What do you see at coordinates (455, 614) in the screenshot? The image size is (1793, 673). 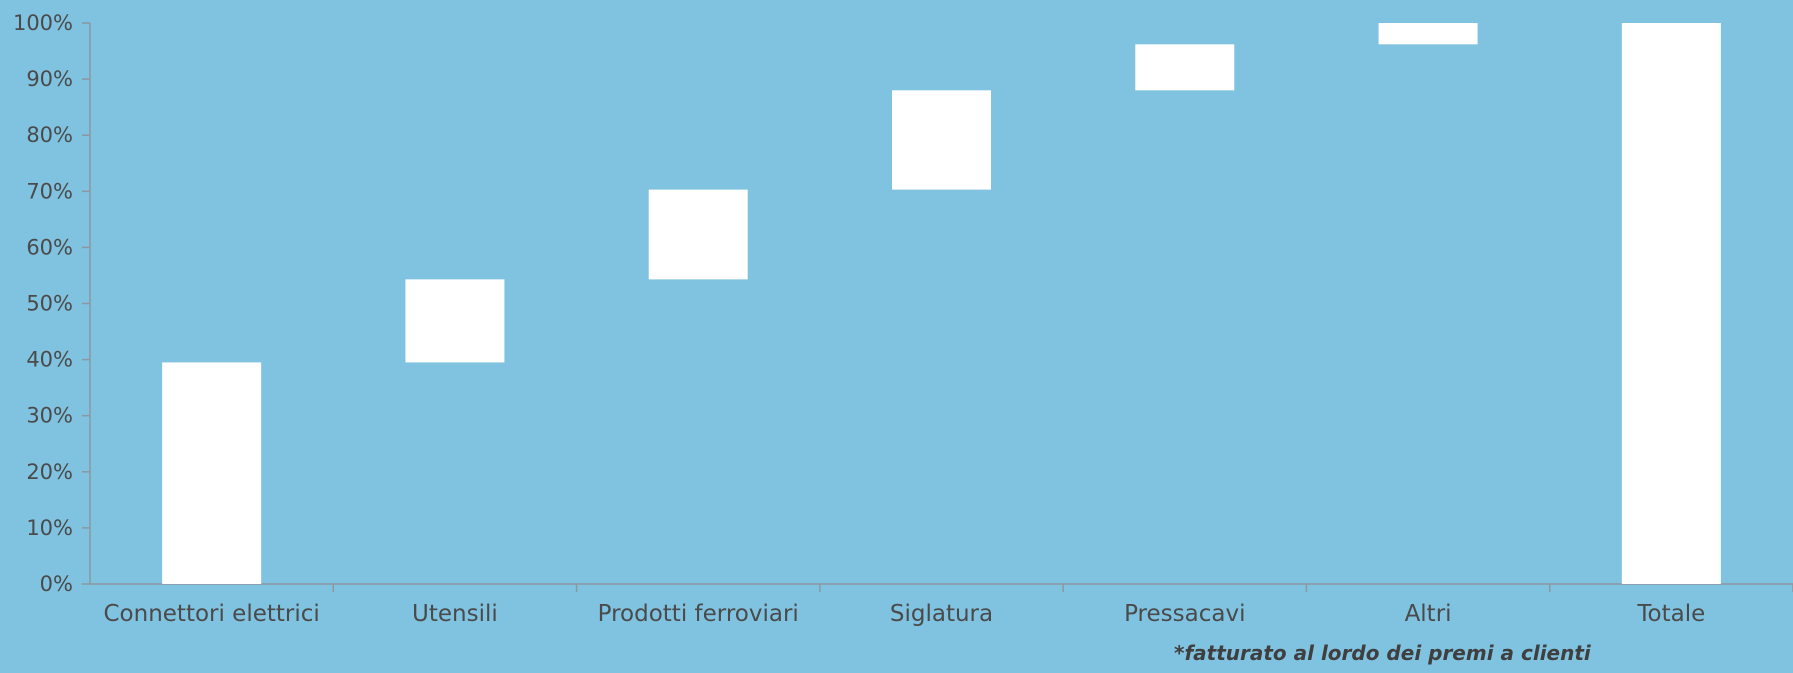 I see `x-category-label: Utensili` at bounding box center [455, 614].